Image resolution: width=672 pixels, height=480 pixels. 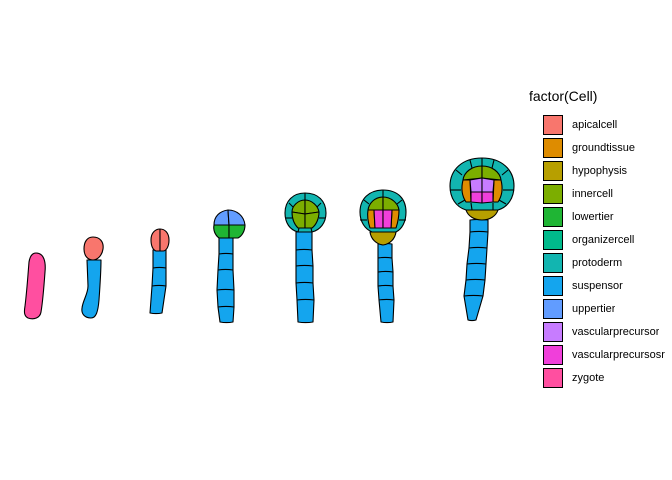 I want to click on legend-item-suspensor: suspensor, so click(x=600, y=285).